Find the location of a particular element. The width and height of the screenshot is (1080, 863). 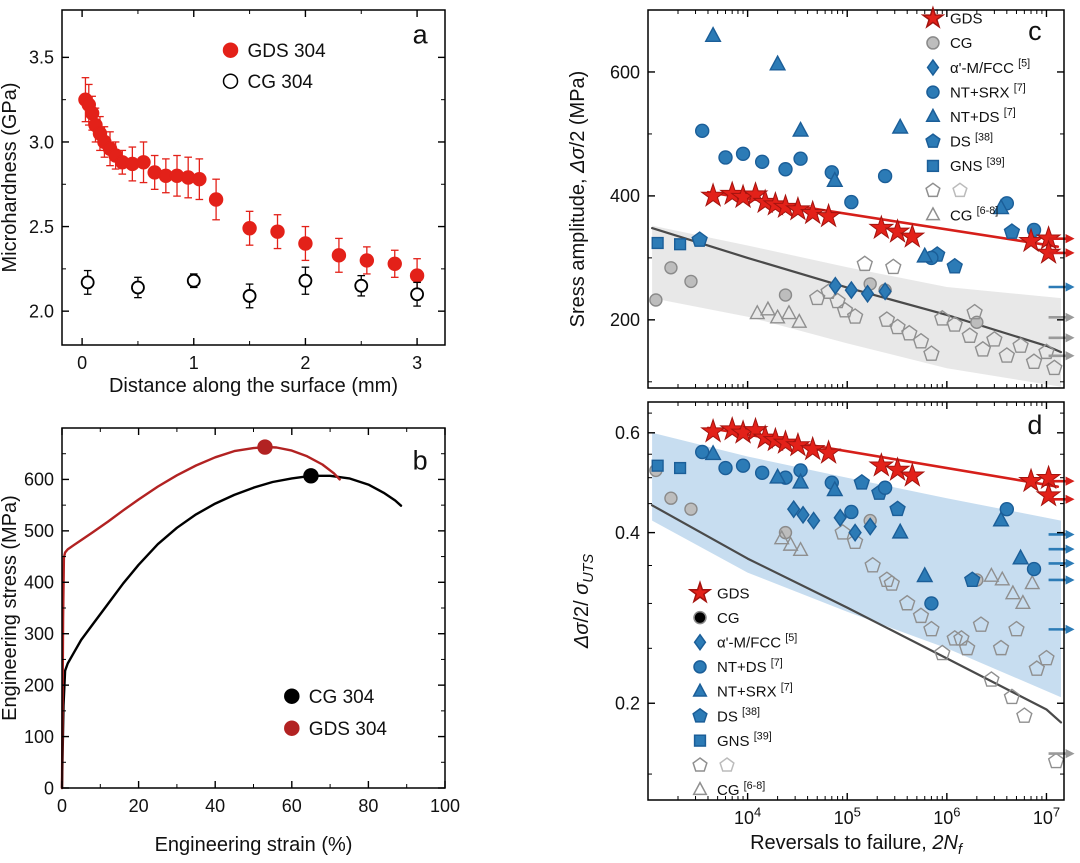

svg-text: Δσ/2/ σUTS is located at coordinates (584, 602).